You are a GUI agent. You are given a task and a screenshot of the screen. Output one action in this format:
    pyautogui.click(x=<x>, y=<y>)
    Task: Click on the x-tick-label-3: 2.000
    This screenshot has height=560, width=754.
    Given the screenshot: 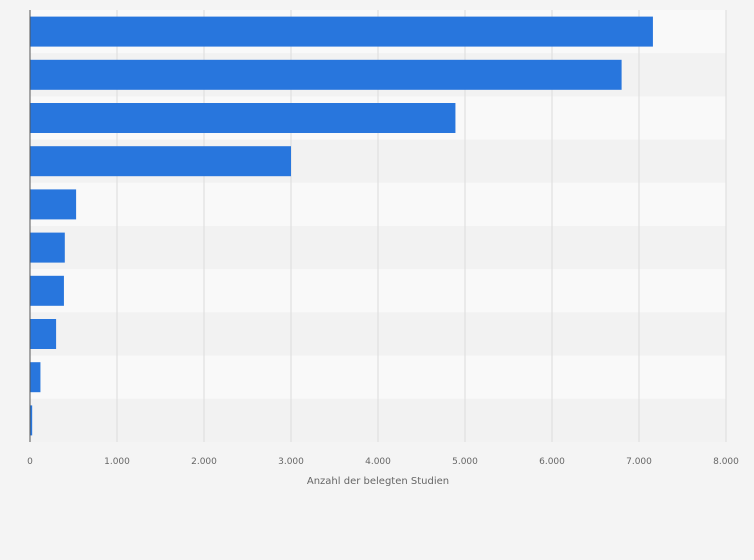 What is the action you would take?
    pyautogui.click(x=204, y=462)
    